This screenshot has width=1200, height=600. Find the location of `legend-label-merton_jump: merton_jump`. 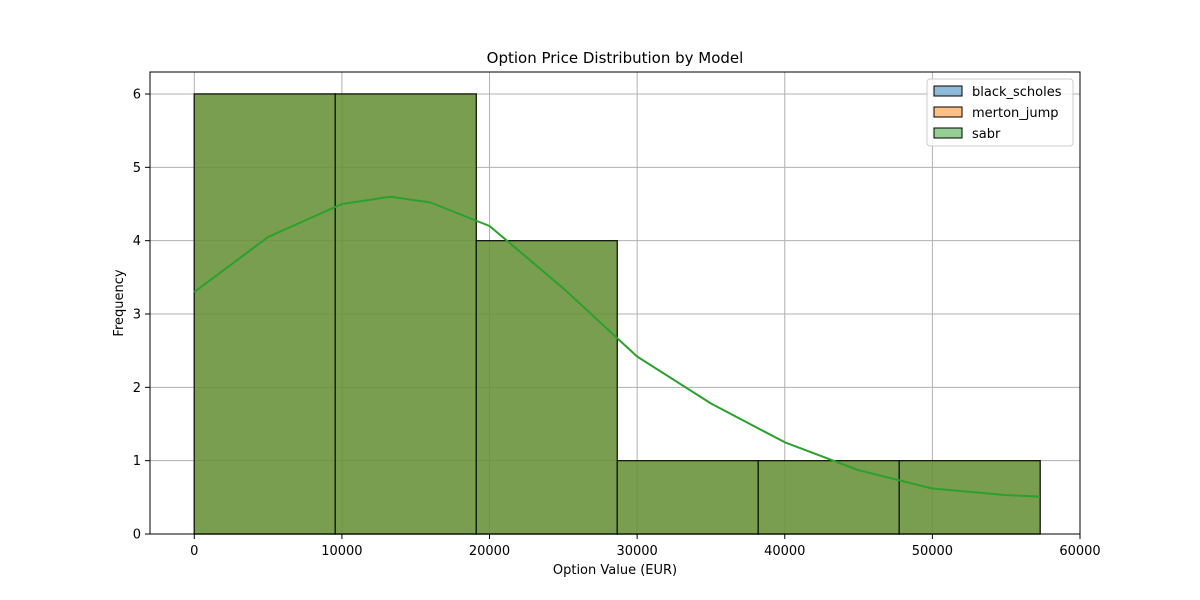

legend-label-merton_jump: merton_jump is located at coordinates (1015, 113).